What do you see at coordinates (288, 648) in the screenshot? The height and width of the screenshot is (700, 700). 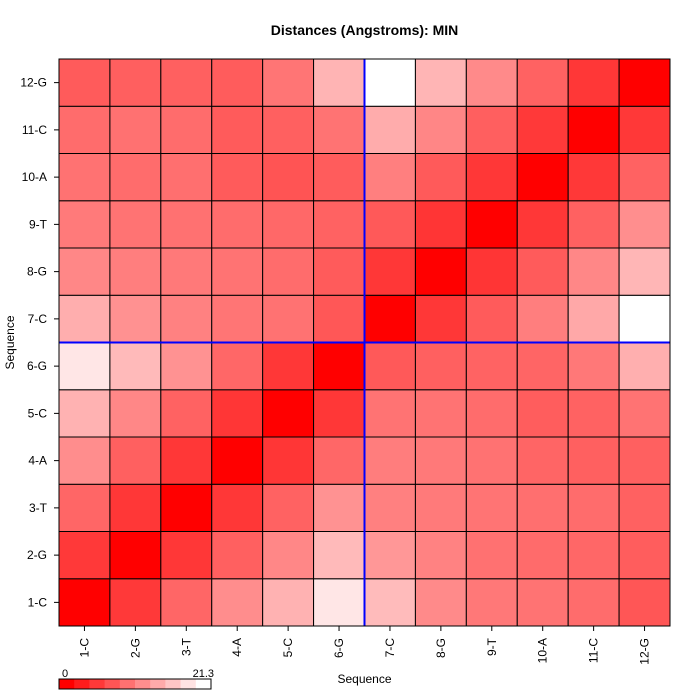 I see `x-tick-label: 5-C` at bounding box center [288, 648].